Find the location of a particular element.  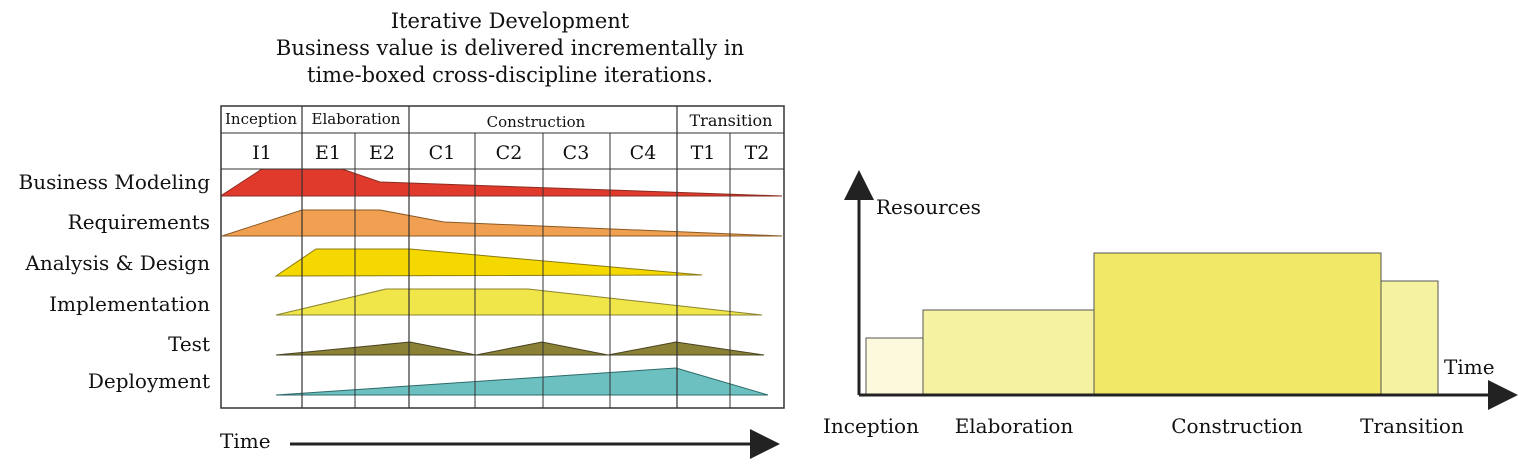

resource-bar-transition is located at coordinates (1409, 338).